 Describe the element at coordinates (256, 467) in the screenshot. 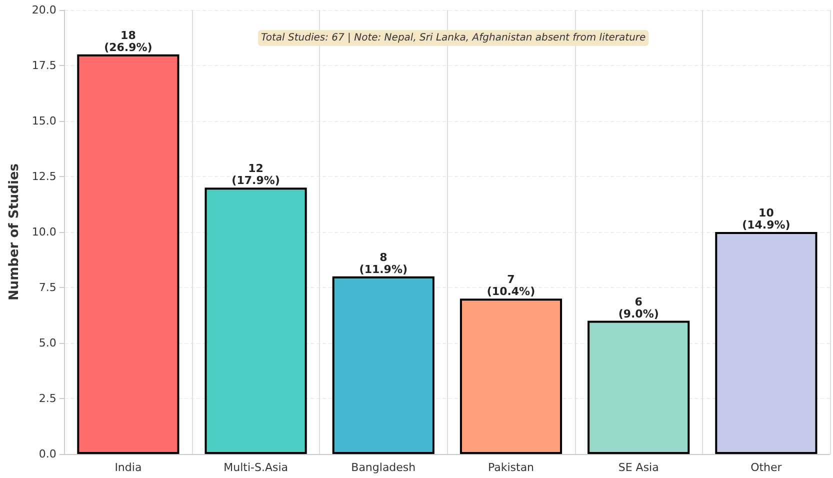

I see `x-tick-label: Multi-S.Asia` at that location.